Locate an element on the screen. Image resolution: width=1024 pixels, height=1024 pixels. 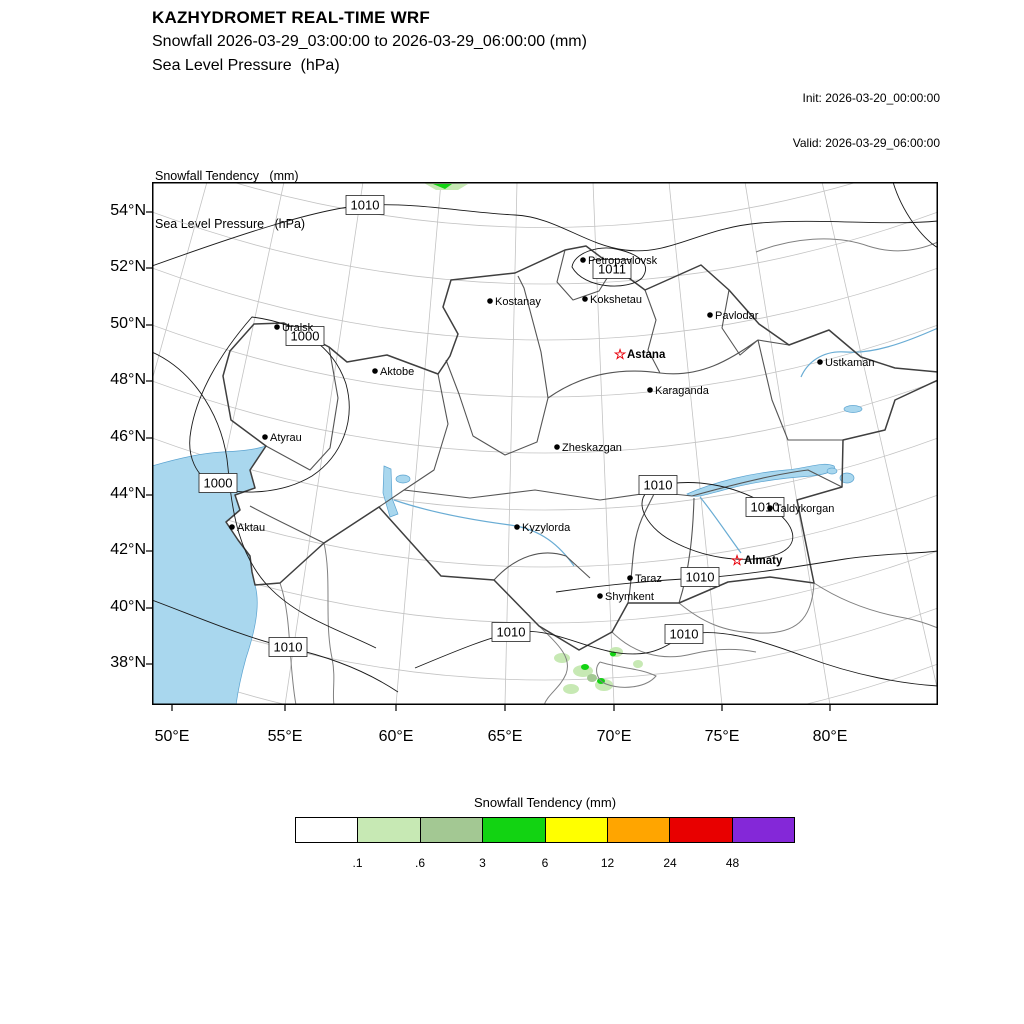
city-taraz: Taraz is located at coordinates (644, 579).